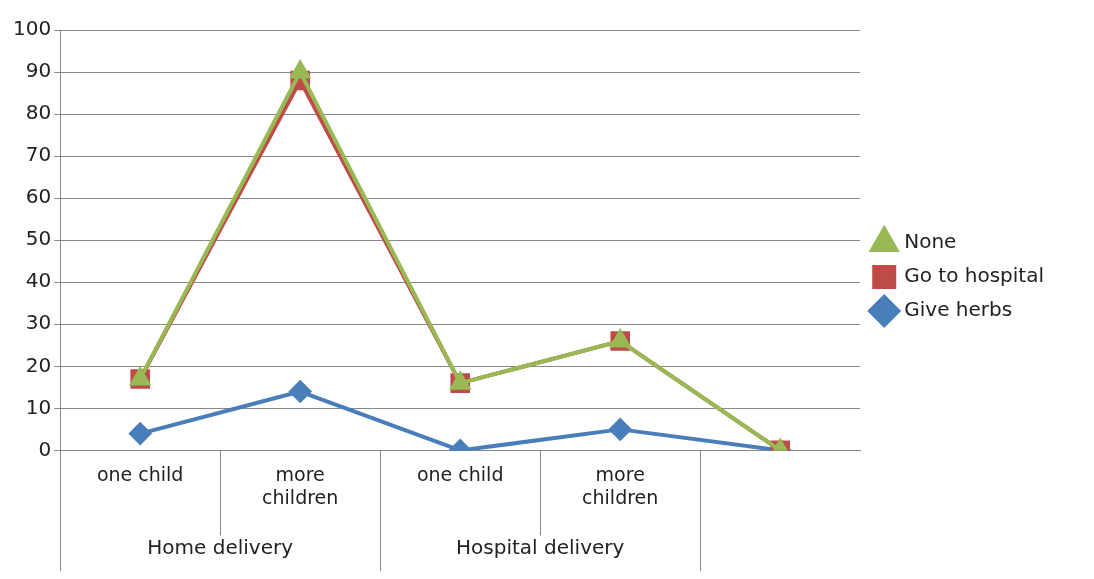 The width and height of the screenshot is (1094, 579). Describe the element at coordinates (38, 154) in the screenshot. I see `y-tick-label: 70` at that location.